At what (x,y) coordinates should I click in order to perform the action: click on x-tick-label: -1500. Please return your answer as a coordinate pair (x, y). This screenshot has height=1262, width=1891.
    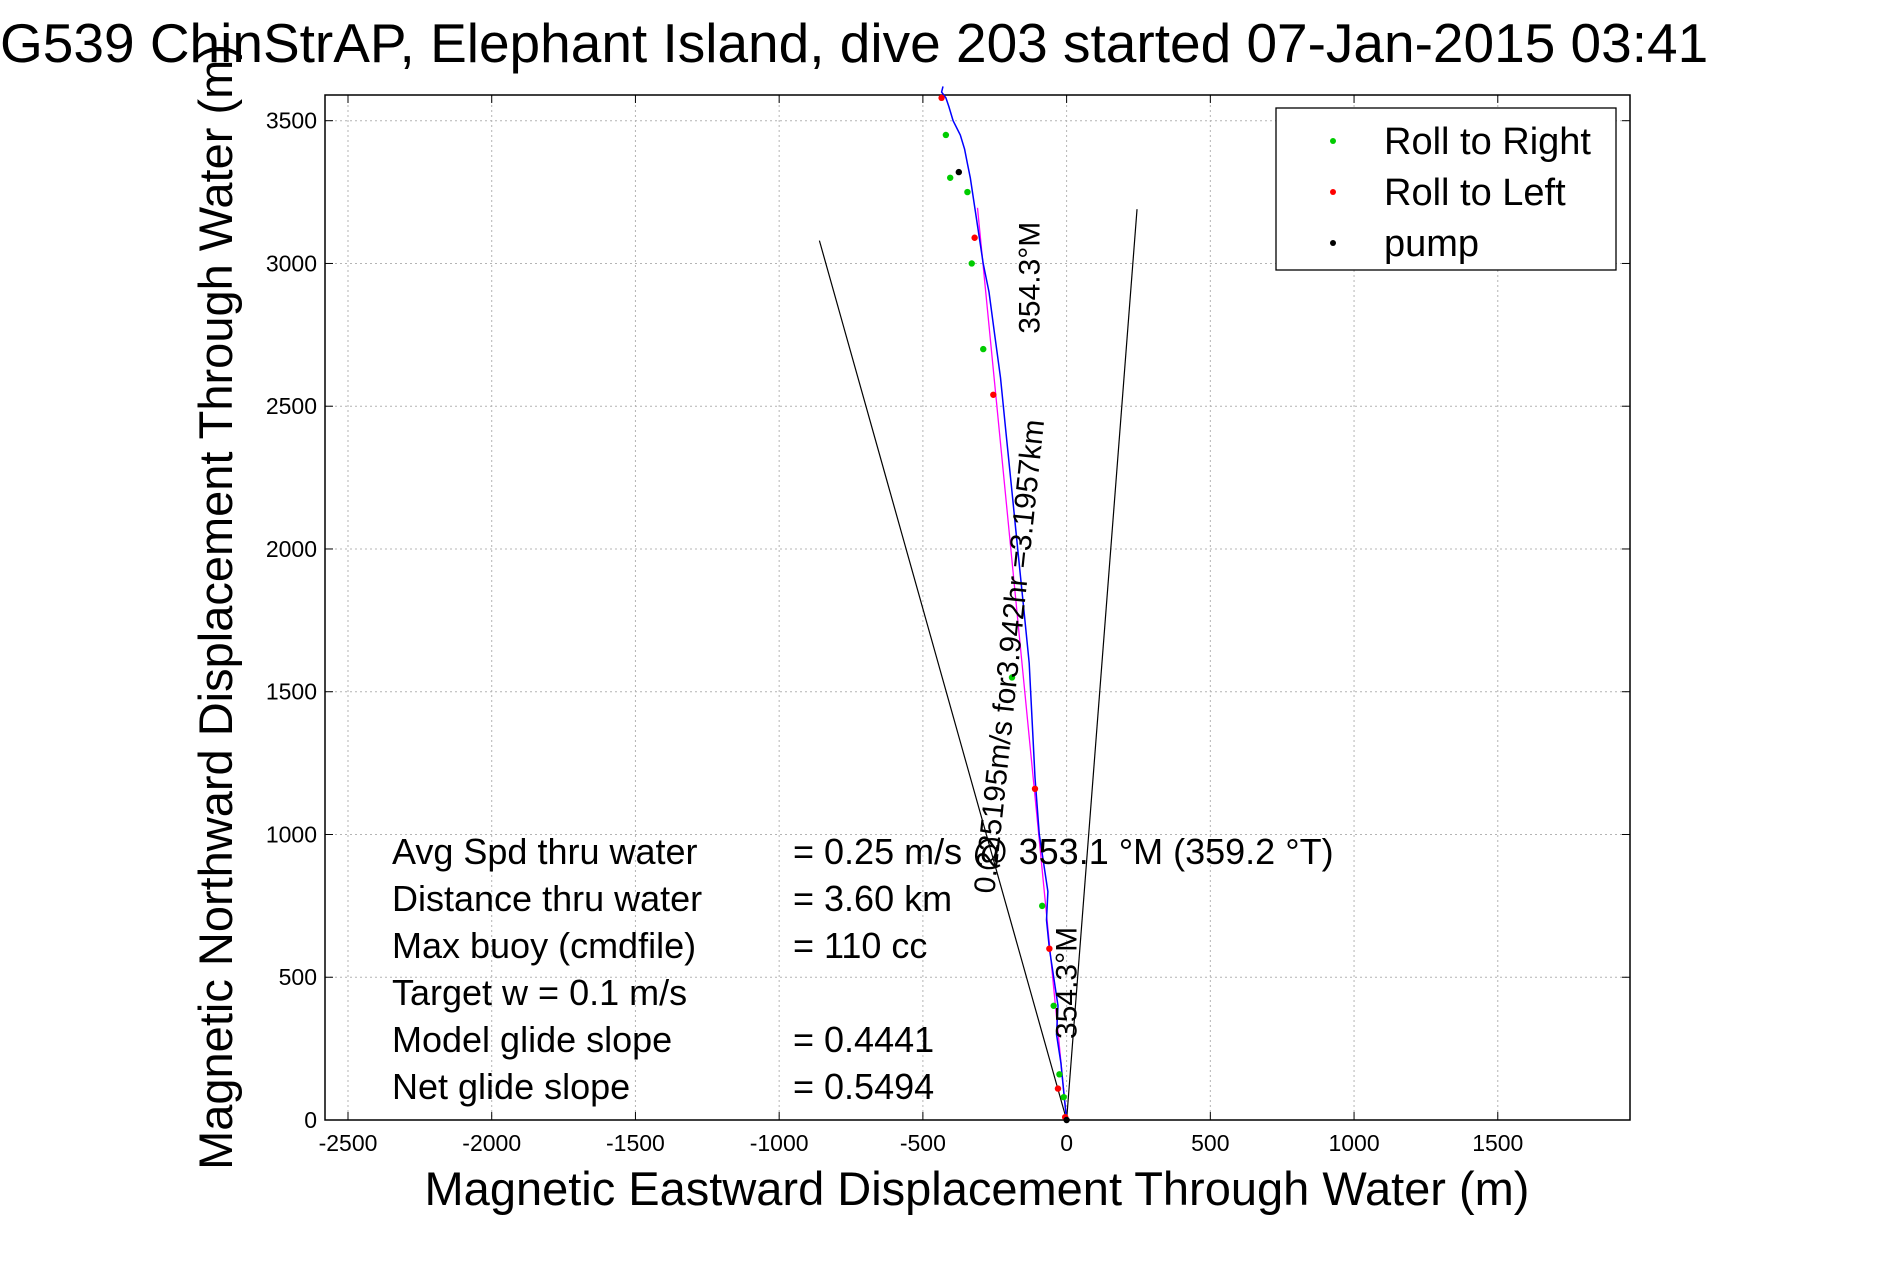
    Looking at the image, I should click on (635, 1143).